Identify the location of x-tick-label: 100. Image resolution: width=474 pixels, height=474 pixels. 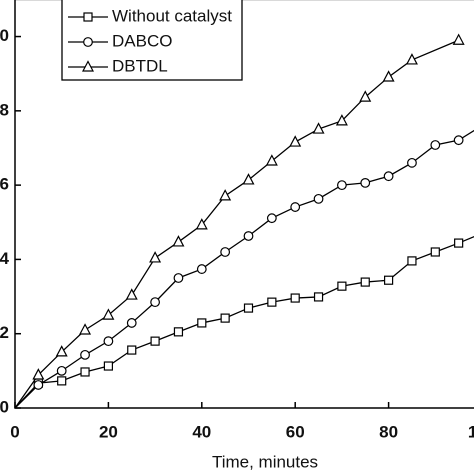
(471, 431).